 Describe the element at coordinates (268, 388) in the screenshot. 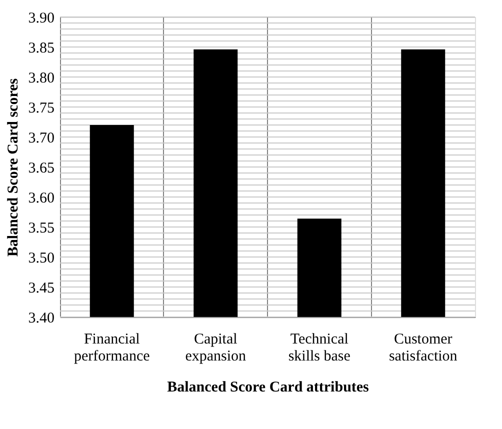

I see `x-axis-title: Balanced Score Card attributes` at that location.